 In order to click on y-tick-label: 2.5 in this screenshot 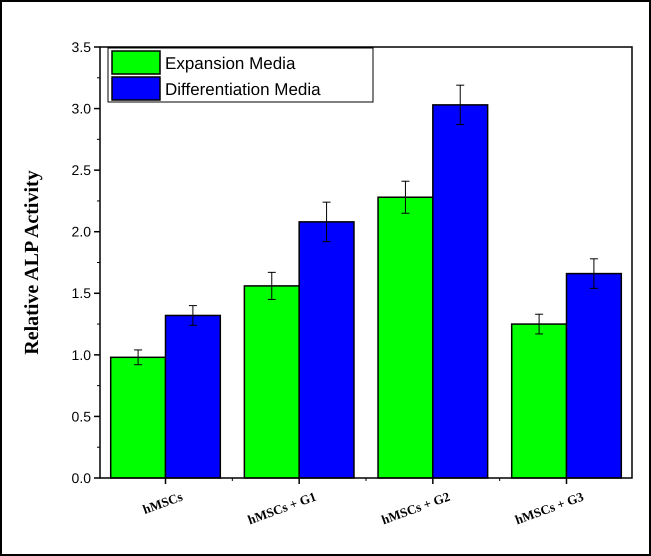, I will do `click(82, 170)`.